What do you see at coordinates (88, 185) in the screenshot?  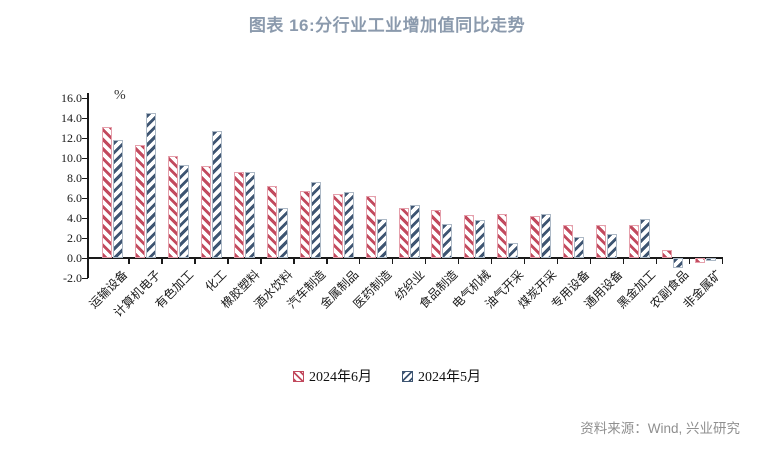 I see `y-axis-line` at bounding box center [88, 185].